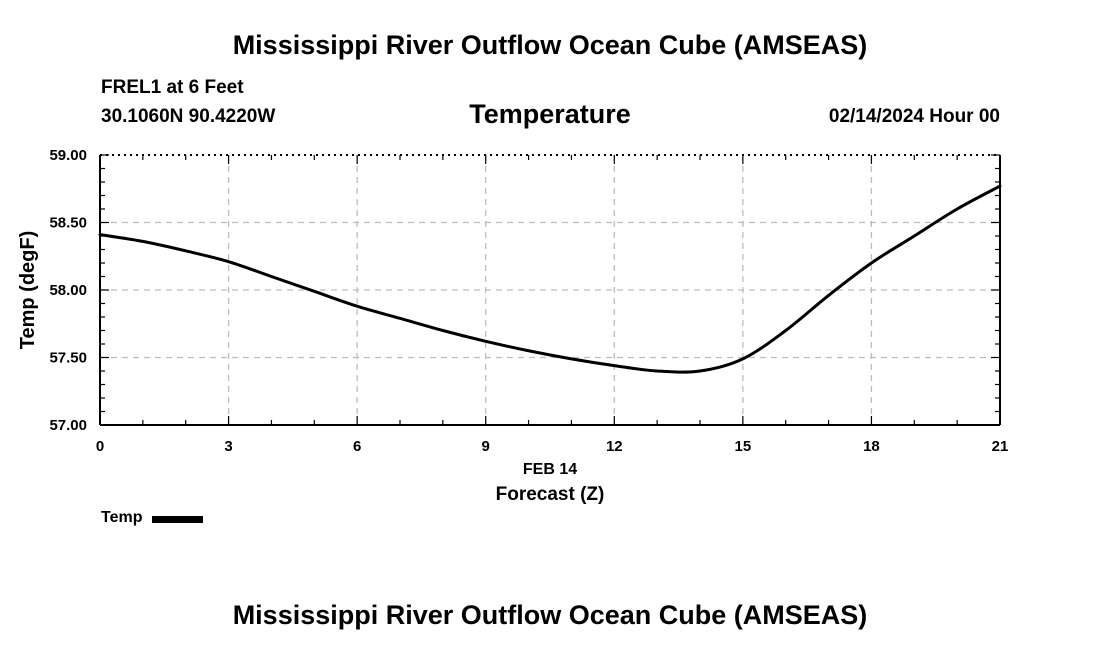 The height and width of the screenshot is (650, 1100). What do you see at coordinates (68, 290) in the screenshot?
I see `y-tick-label: 58.00` at bounding box center [68, 290].